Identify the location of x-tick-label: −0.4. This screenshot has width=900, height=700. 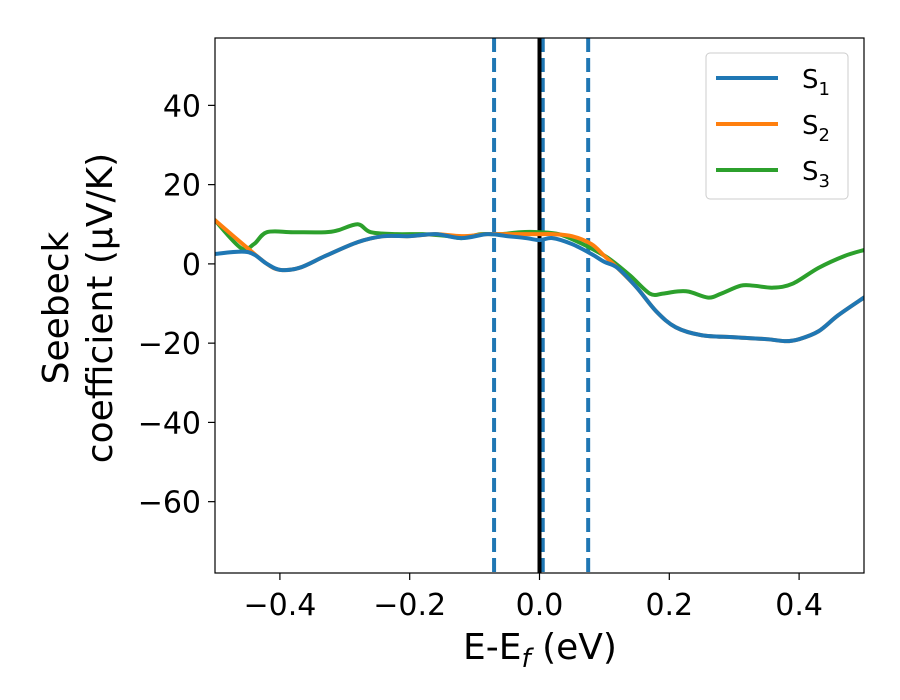
(279, 605).